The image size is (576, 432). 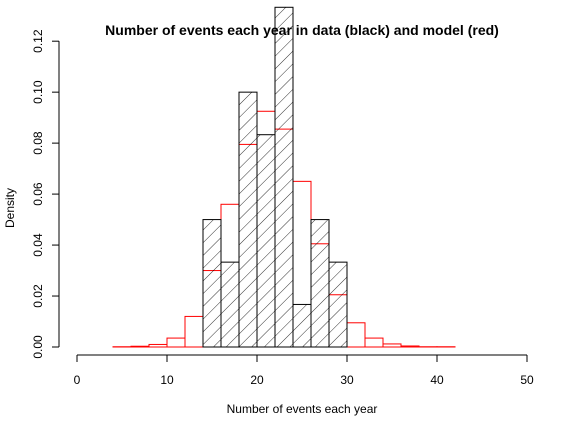 I want to click on y-tick-label: 0.08, so click(x=38, y=143).